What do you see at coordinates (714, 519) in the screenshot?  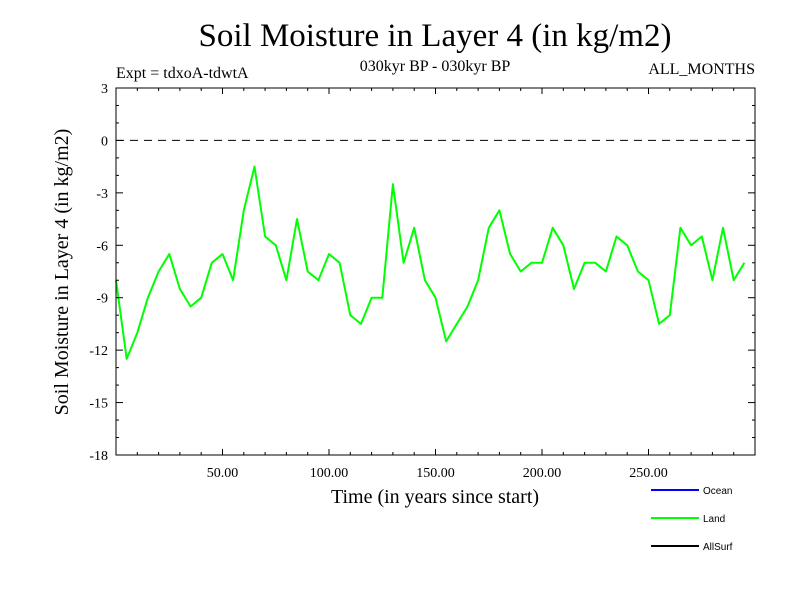 I see `legend-label-land: Land` at bounding box center [714, 519].